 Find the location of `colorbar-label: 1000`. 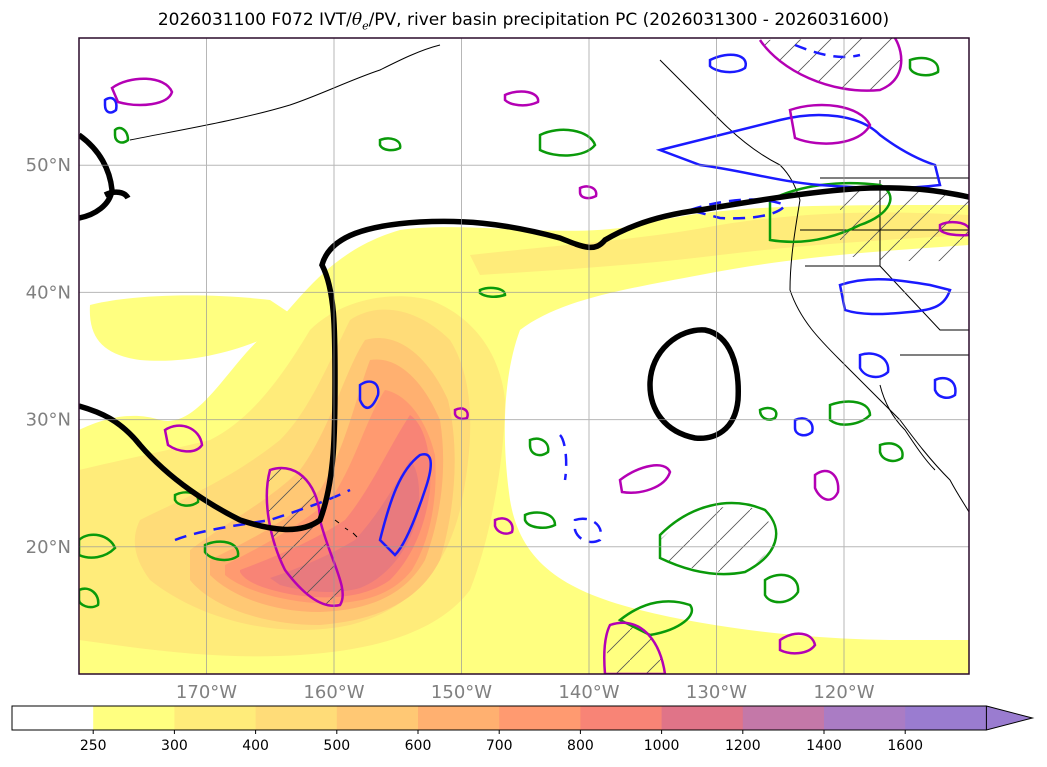

colorbar-label: 1000 is located at coordinates (662, 746).